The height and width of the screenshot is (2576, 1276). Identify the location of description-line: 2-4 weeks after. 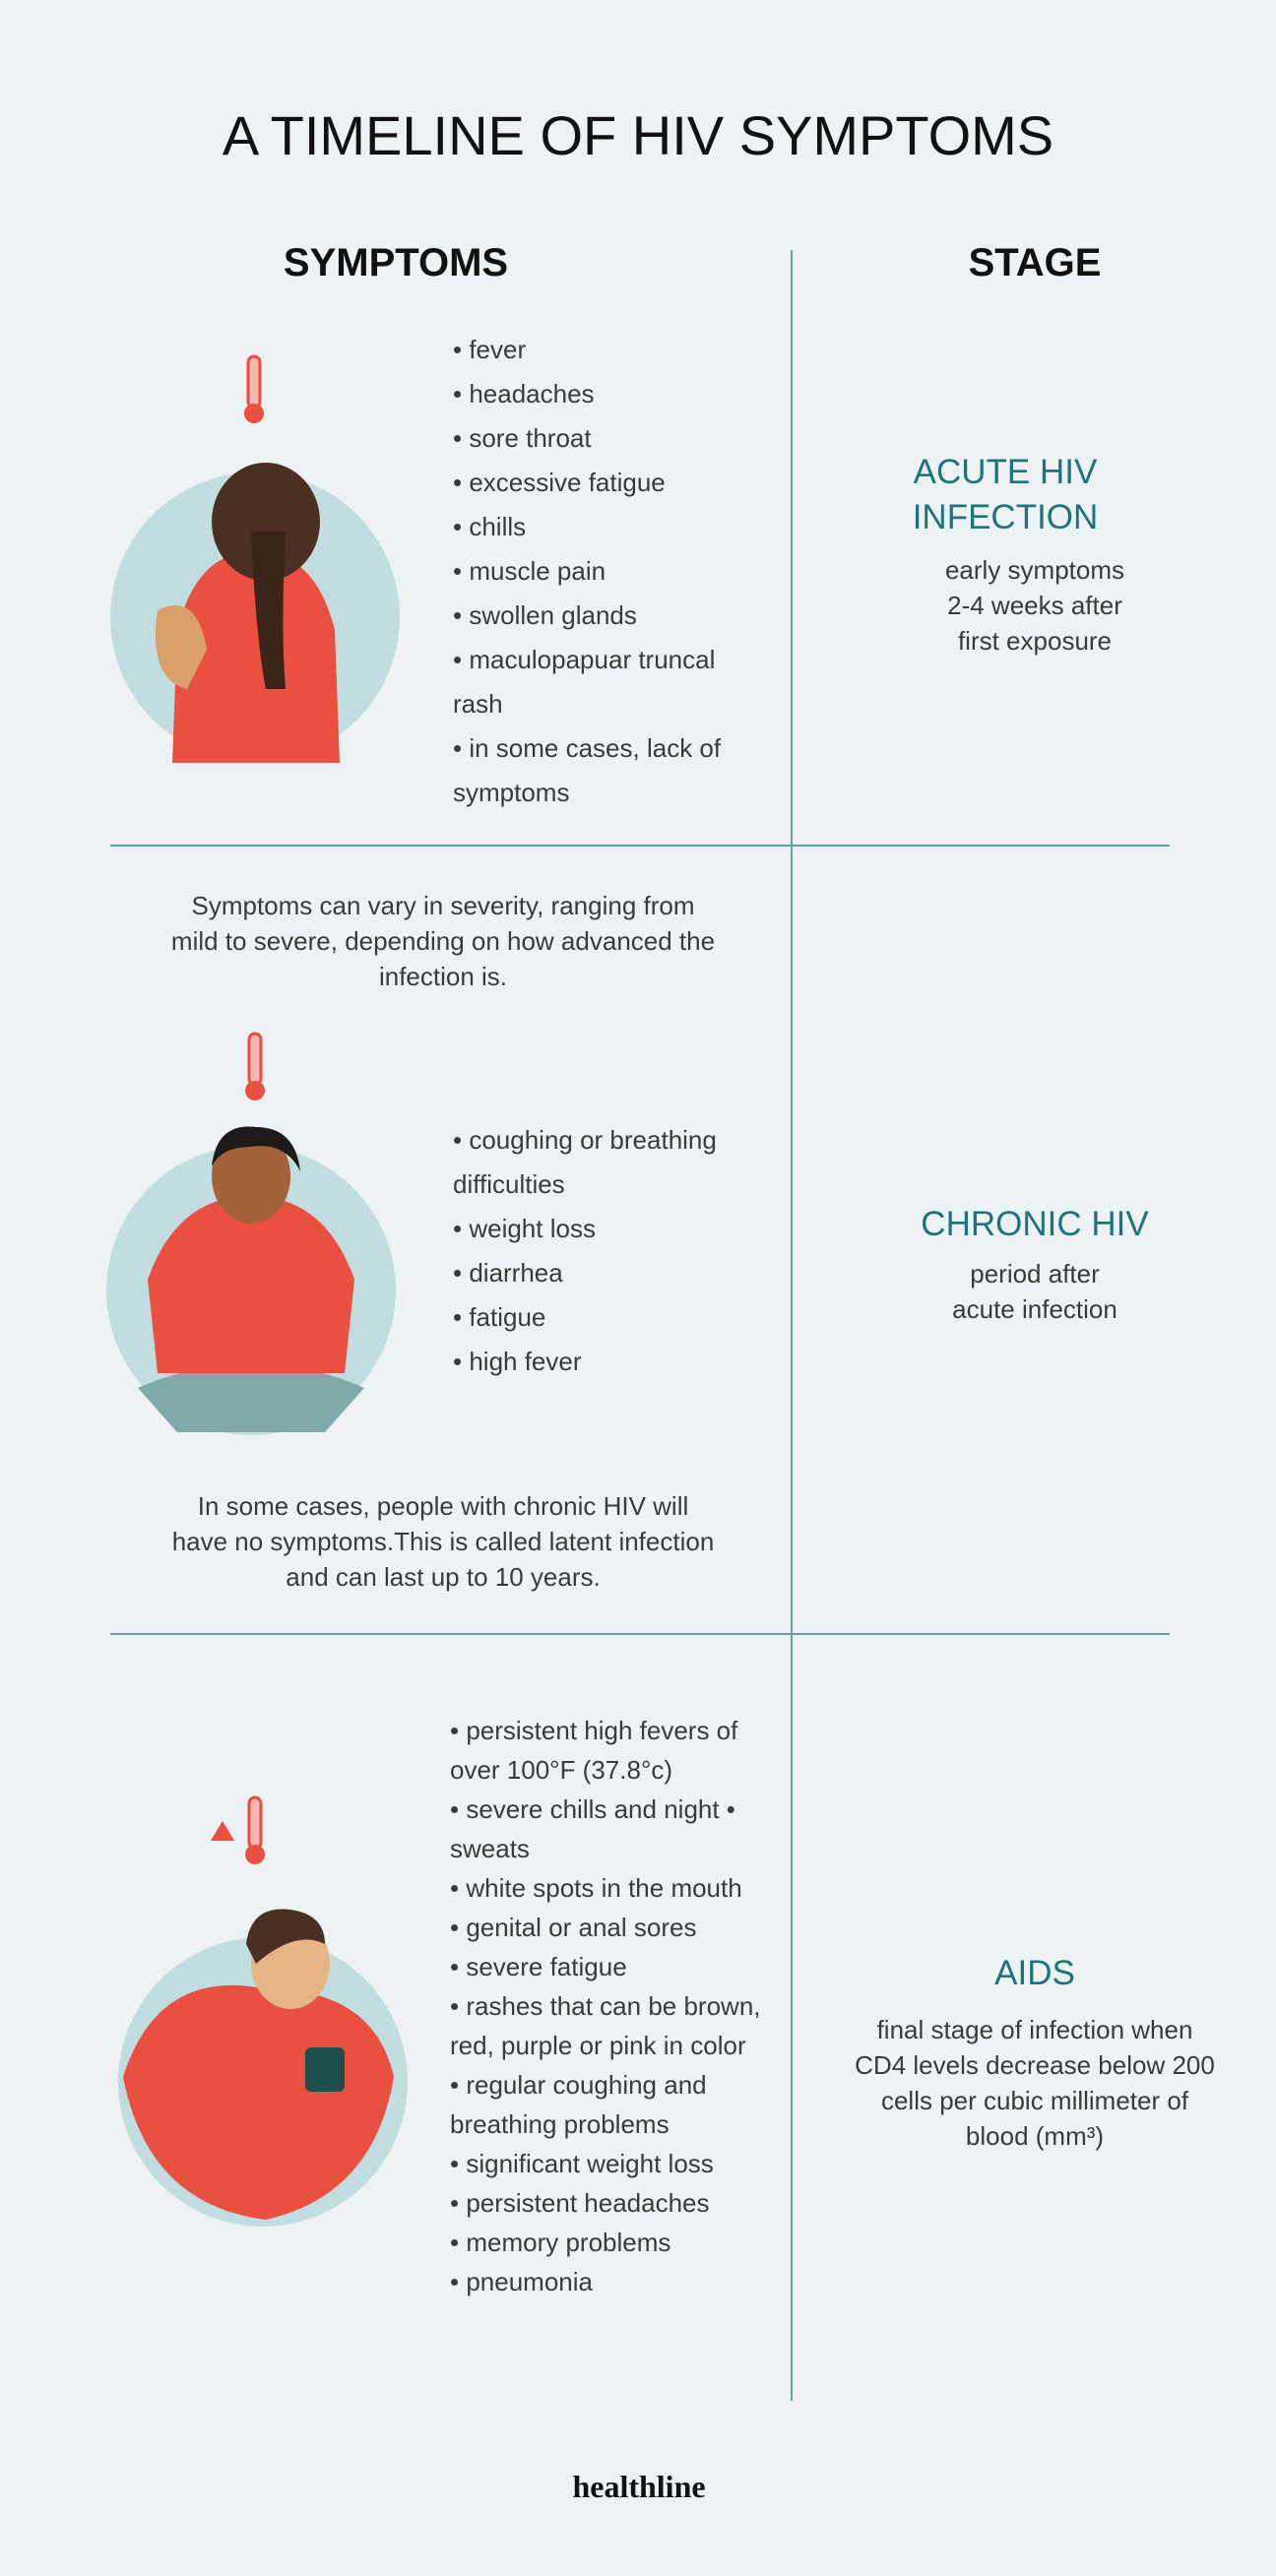
(1034, 605).